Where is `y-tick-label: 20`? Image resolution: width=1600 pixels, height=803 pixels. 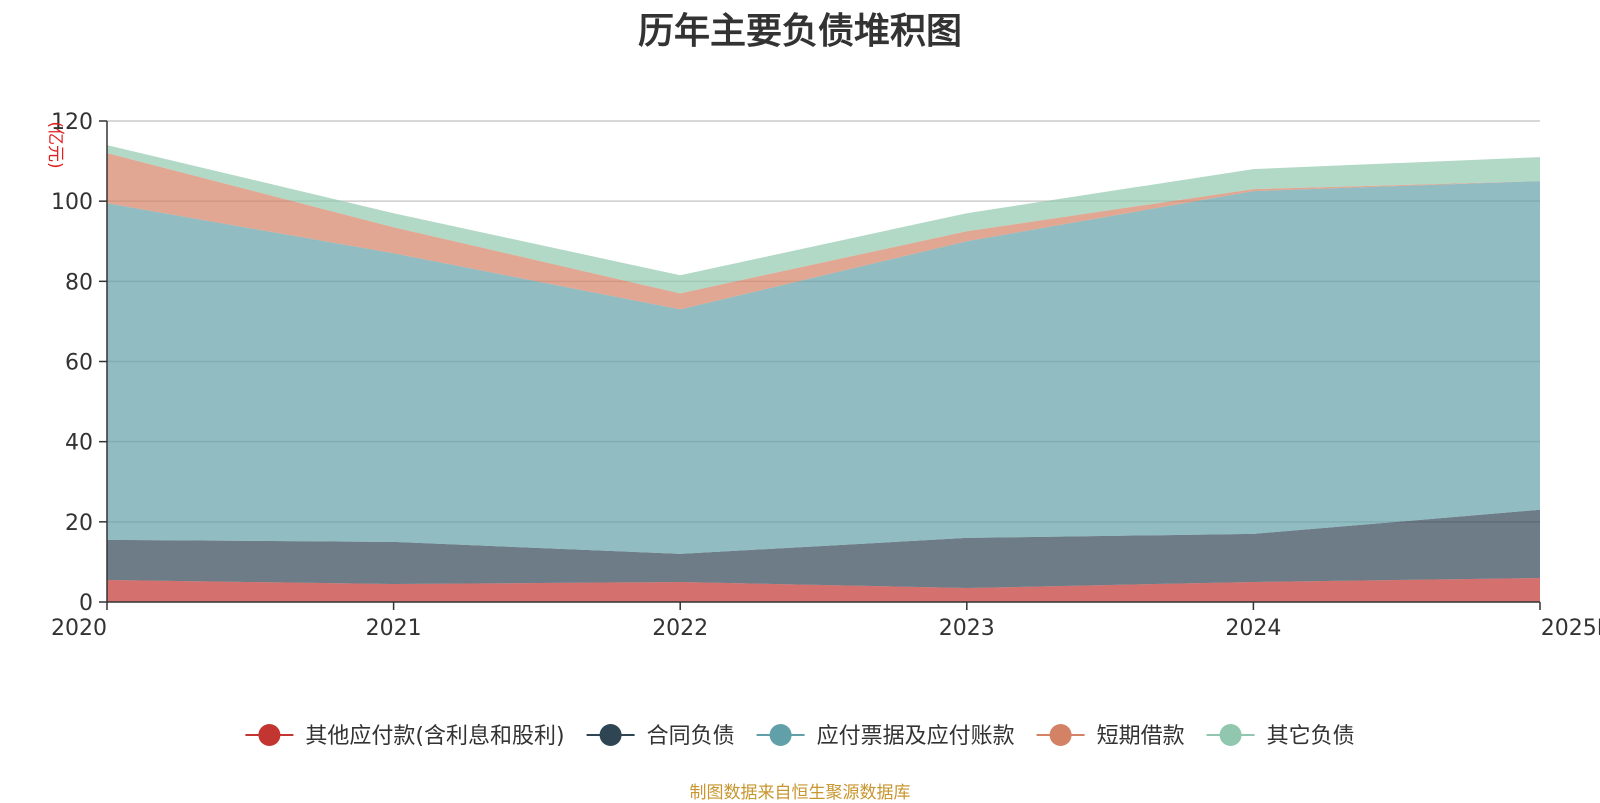
y-tick-label: 20 is located at coordinates (79, 523).